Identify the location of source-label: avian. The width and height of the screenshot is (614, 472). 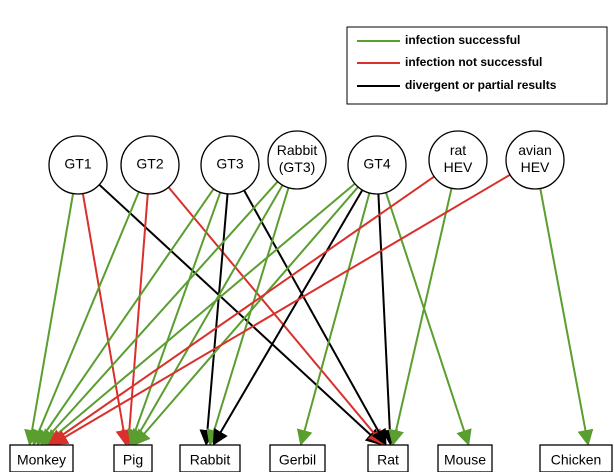
(534, 150).